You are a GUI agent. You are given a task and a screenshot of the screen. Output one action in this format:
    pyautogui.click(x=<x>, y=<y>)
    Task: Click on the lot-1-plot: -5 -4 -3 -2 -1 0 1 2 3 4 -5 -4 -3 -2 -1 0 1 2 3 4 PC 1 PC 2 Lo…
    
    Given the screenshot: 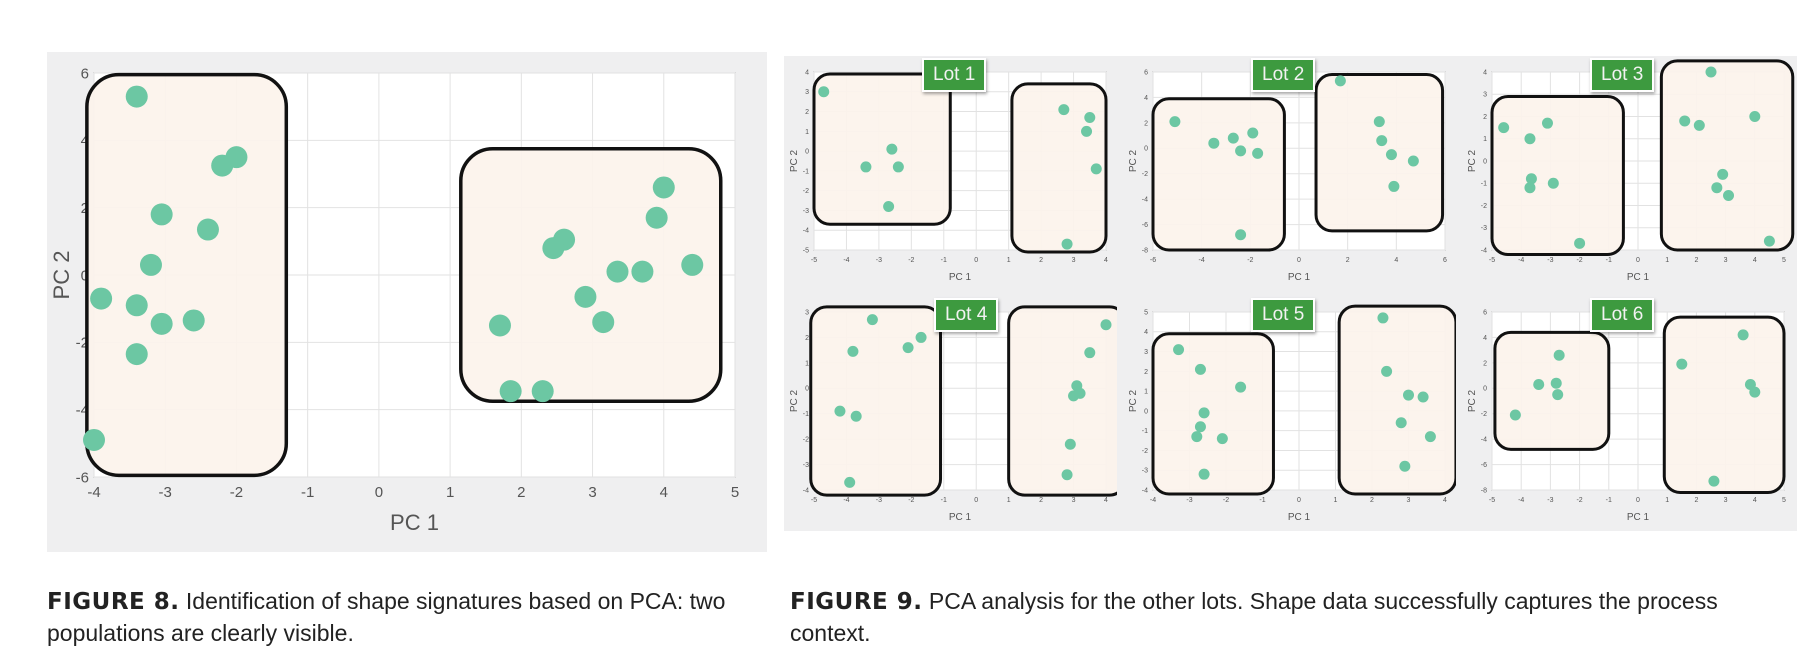 What is the action you would take?
    pyautogui.click(x=950, y=172)
    